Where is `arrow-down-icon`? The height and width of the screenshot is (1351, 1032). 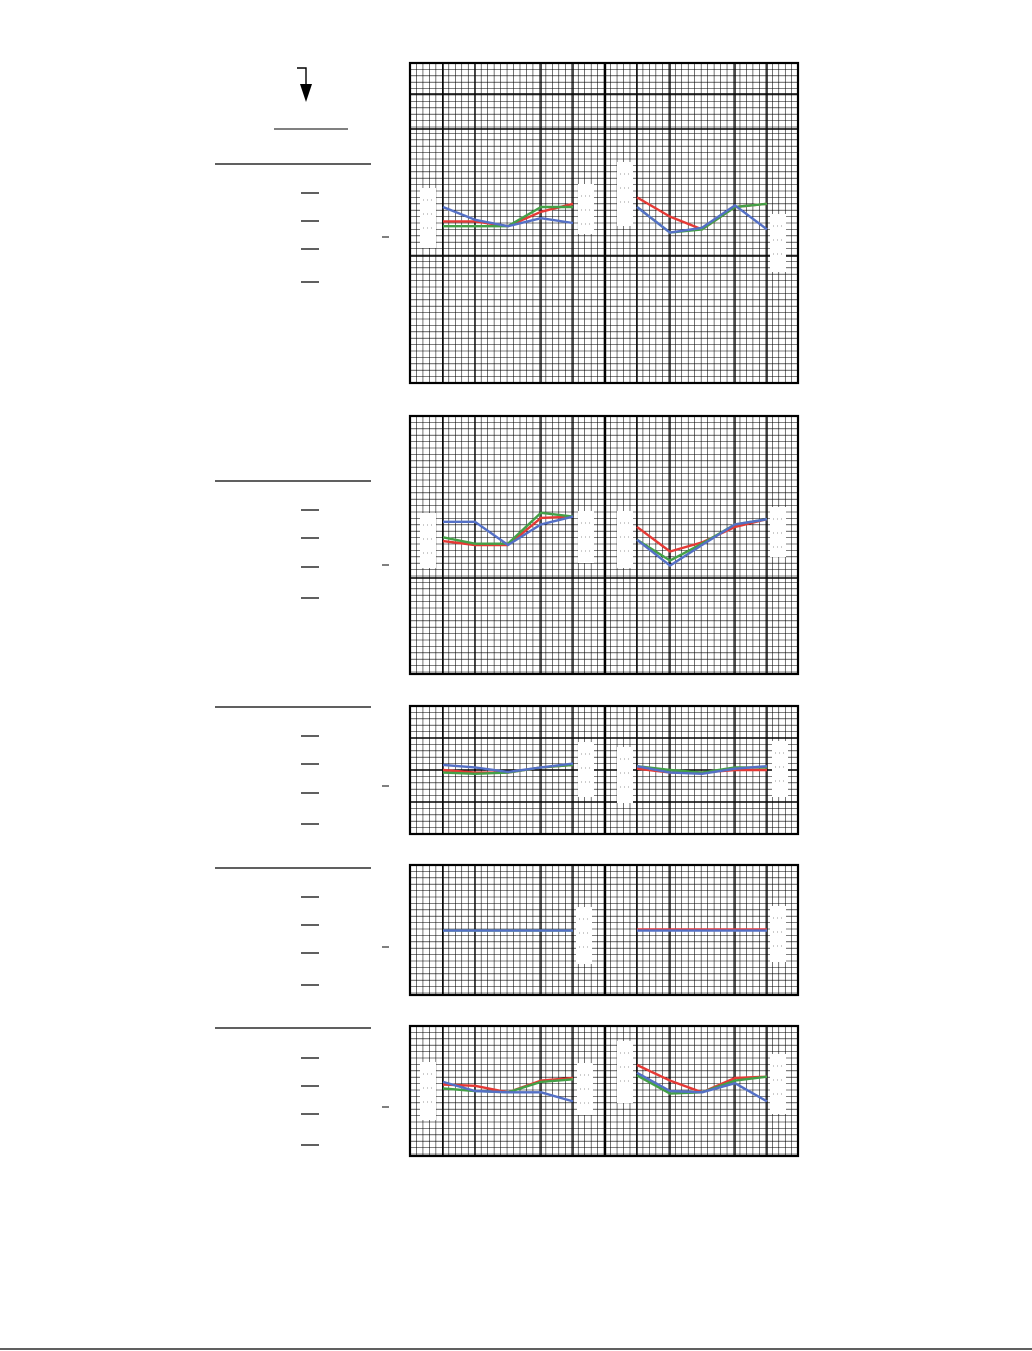
arrow-down-icon is located at coordinates (304, 84).